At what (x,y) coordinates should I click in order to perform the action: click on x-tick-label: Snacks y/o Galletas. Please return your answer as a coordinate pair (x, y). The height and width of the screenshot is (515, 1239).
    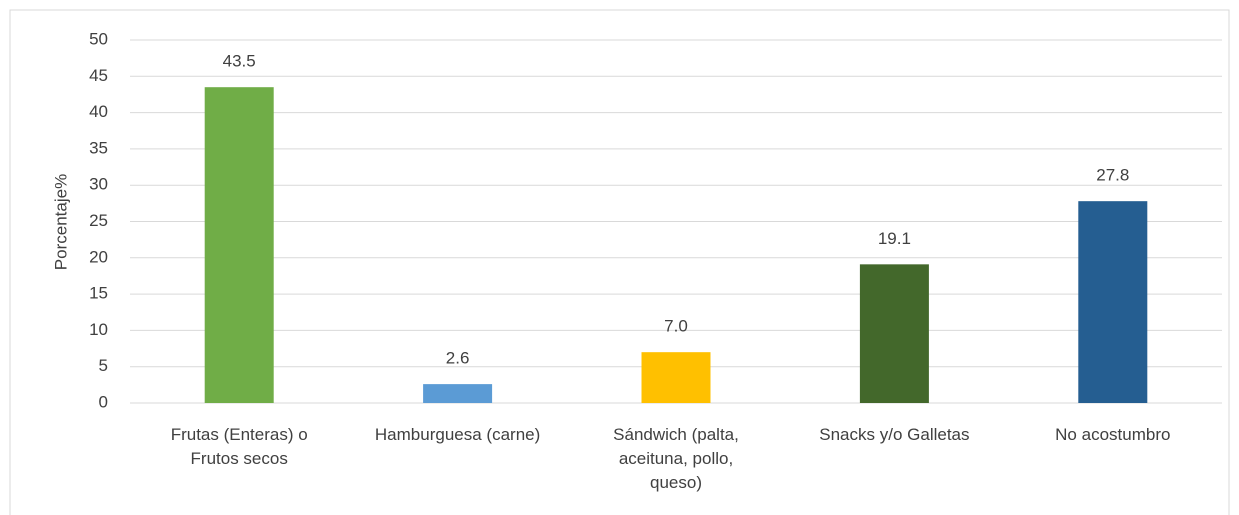
    Looking at the image, I should click on (894, 434).